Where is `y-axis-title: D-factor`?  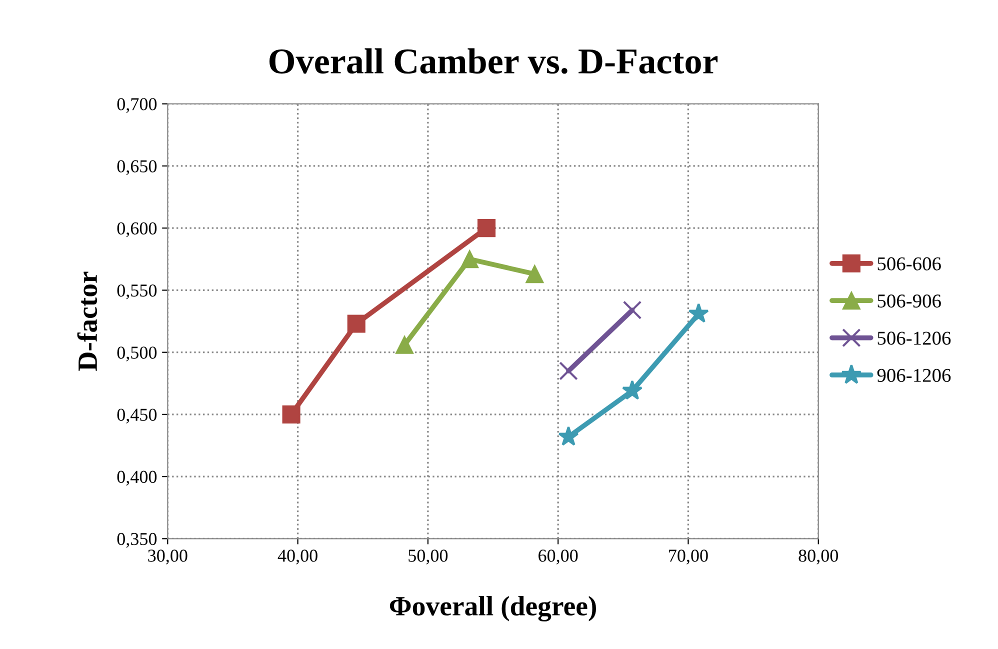 y-axis-title: D-factor is located at coordinates (87, 321).